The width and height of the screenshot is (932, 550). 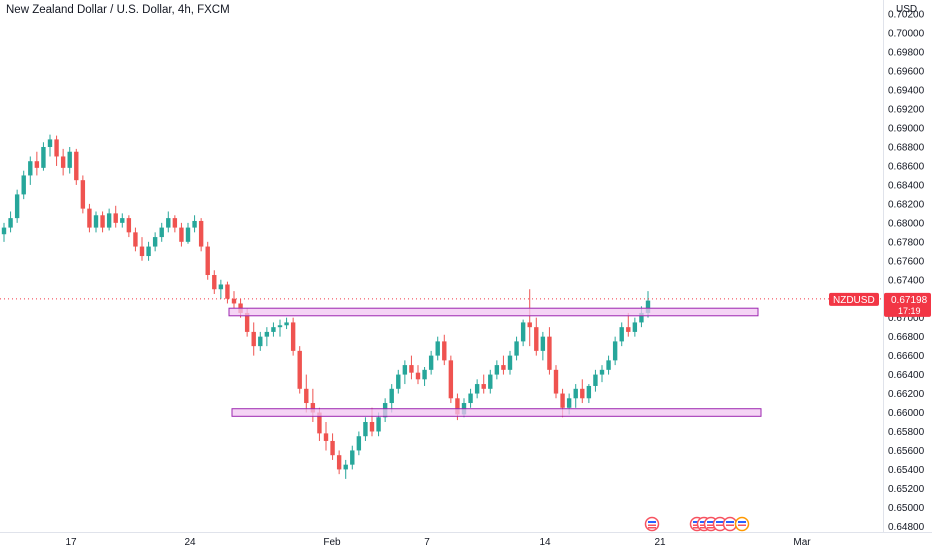 I want to click on price-tag, so click(x=907, y=304).